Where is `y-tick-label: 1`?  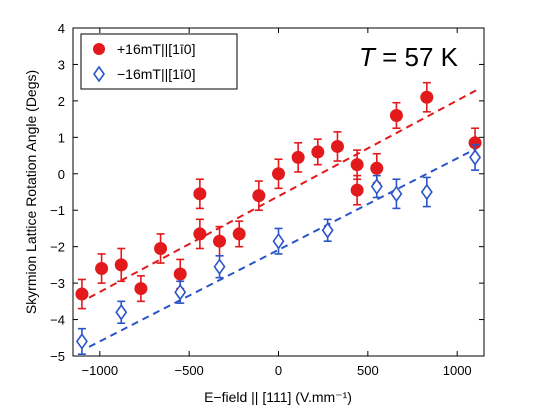
y-tick-label: 1 is located at coordinates (61, 137).